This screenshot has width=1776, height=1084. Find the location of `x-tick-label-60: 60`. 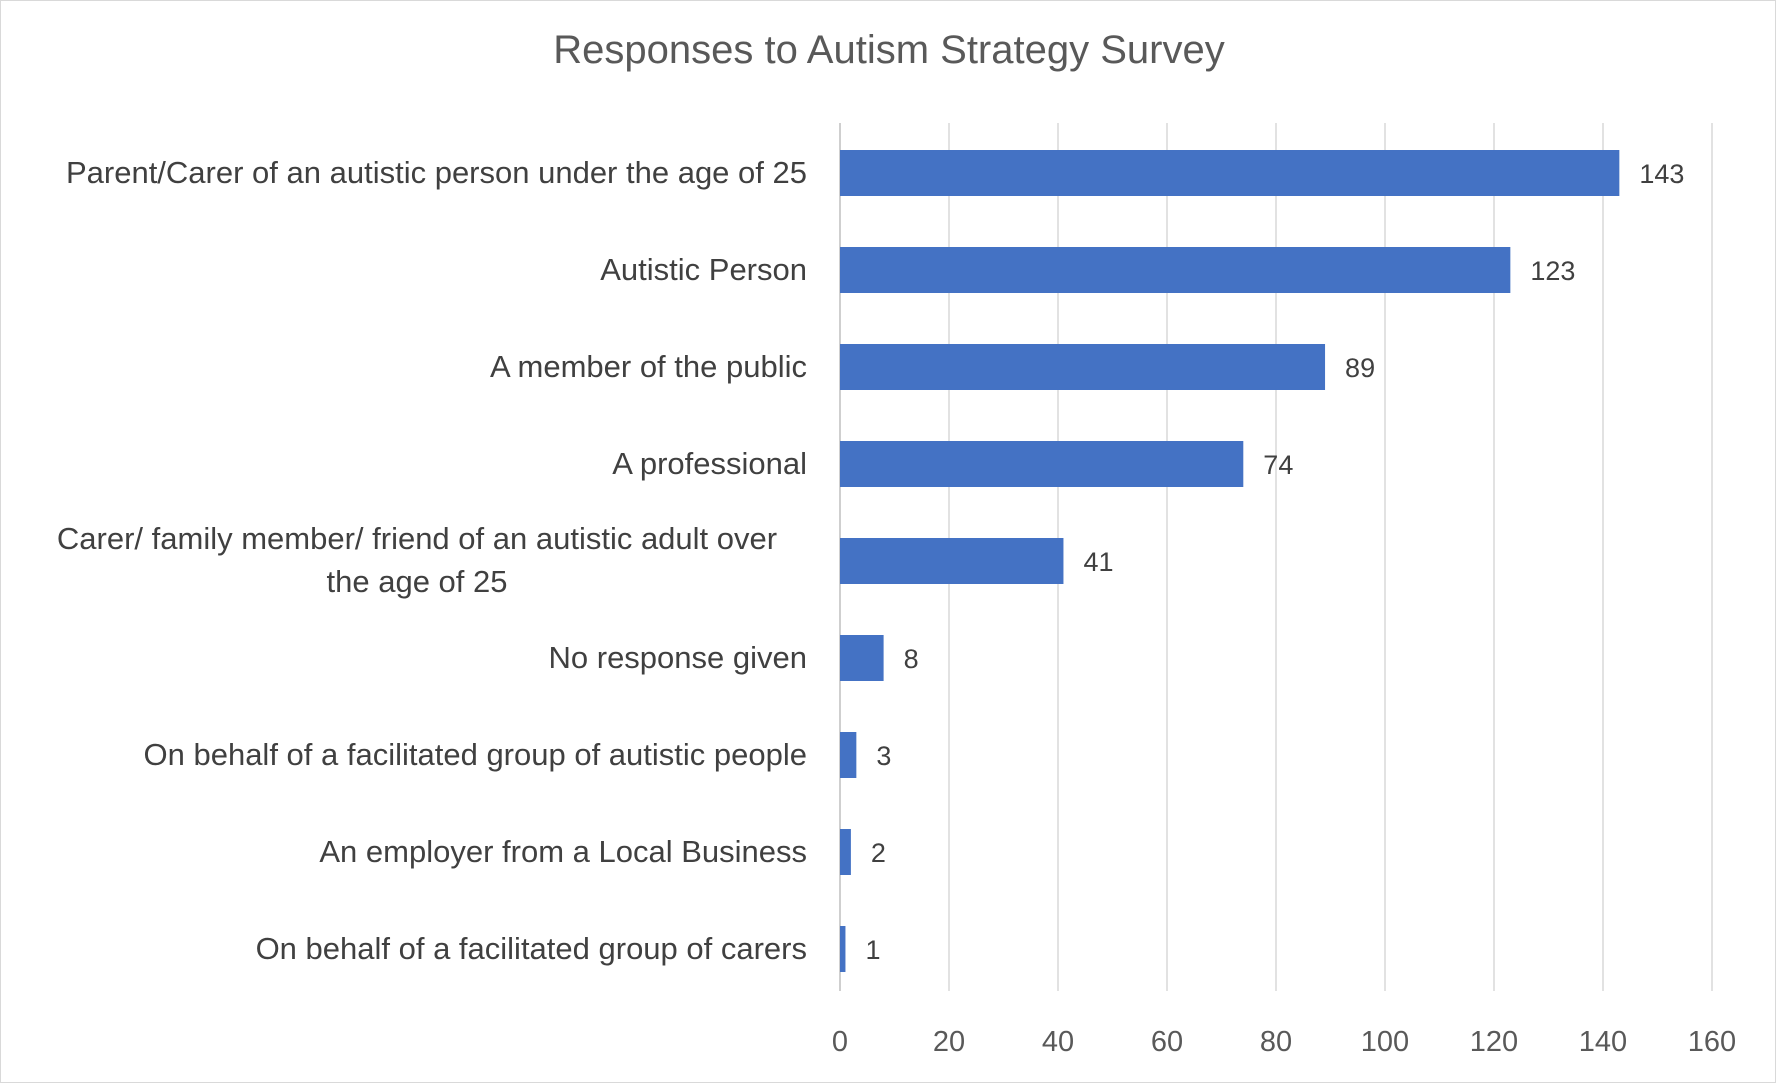

x-tick-label-60: 60 is located at coordinates (1167, 1042).